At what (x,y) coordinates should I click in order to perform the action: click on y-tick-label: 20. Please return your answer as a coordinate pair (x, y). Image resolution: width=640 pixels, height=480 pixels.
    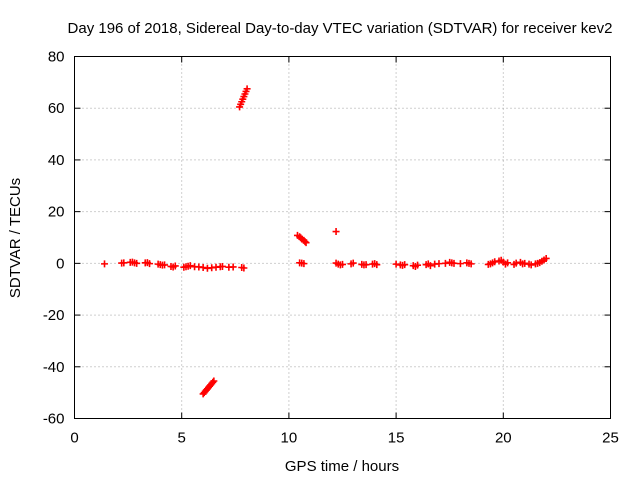
    Looking at the image, I should click on (56, 212).